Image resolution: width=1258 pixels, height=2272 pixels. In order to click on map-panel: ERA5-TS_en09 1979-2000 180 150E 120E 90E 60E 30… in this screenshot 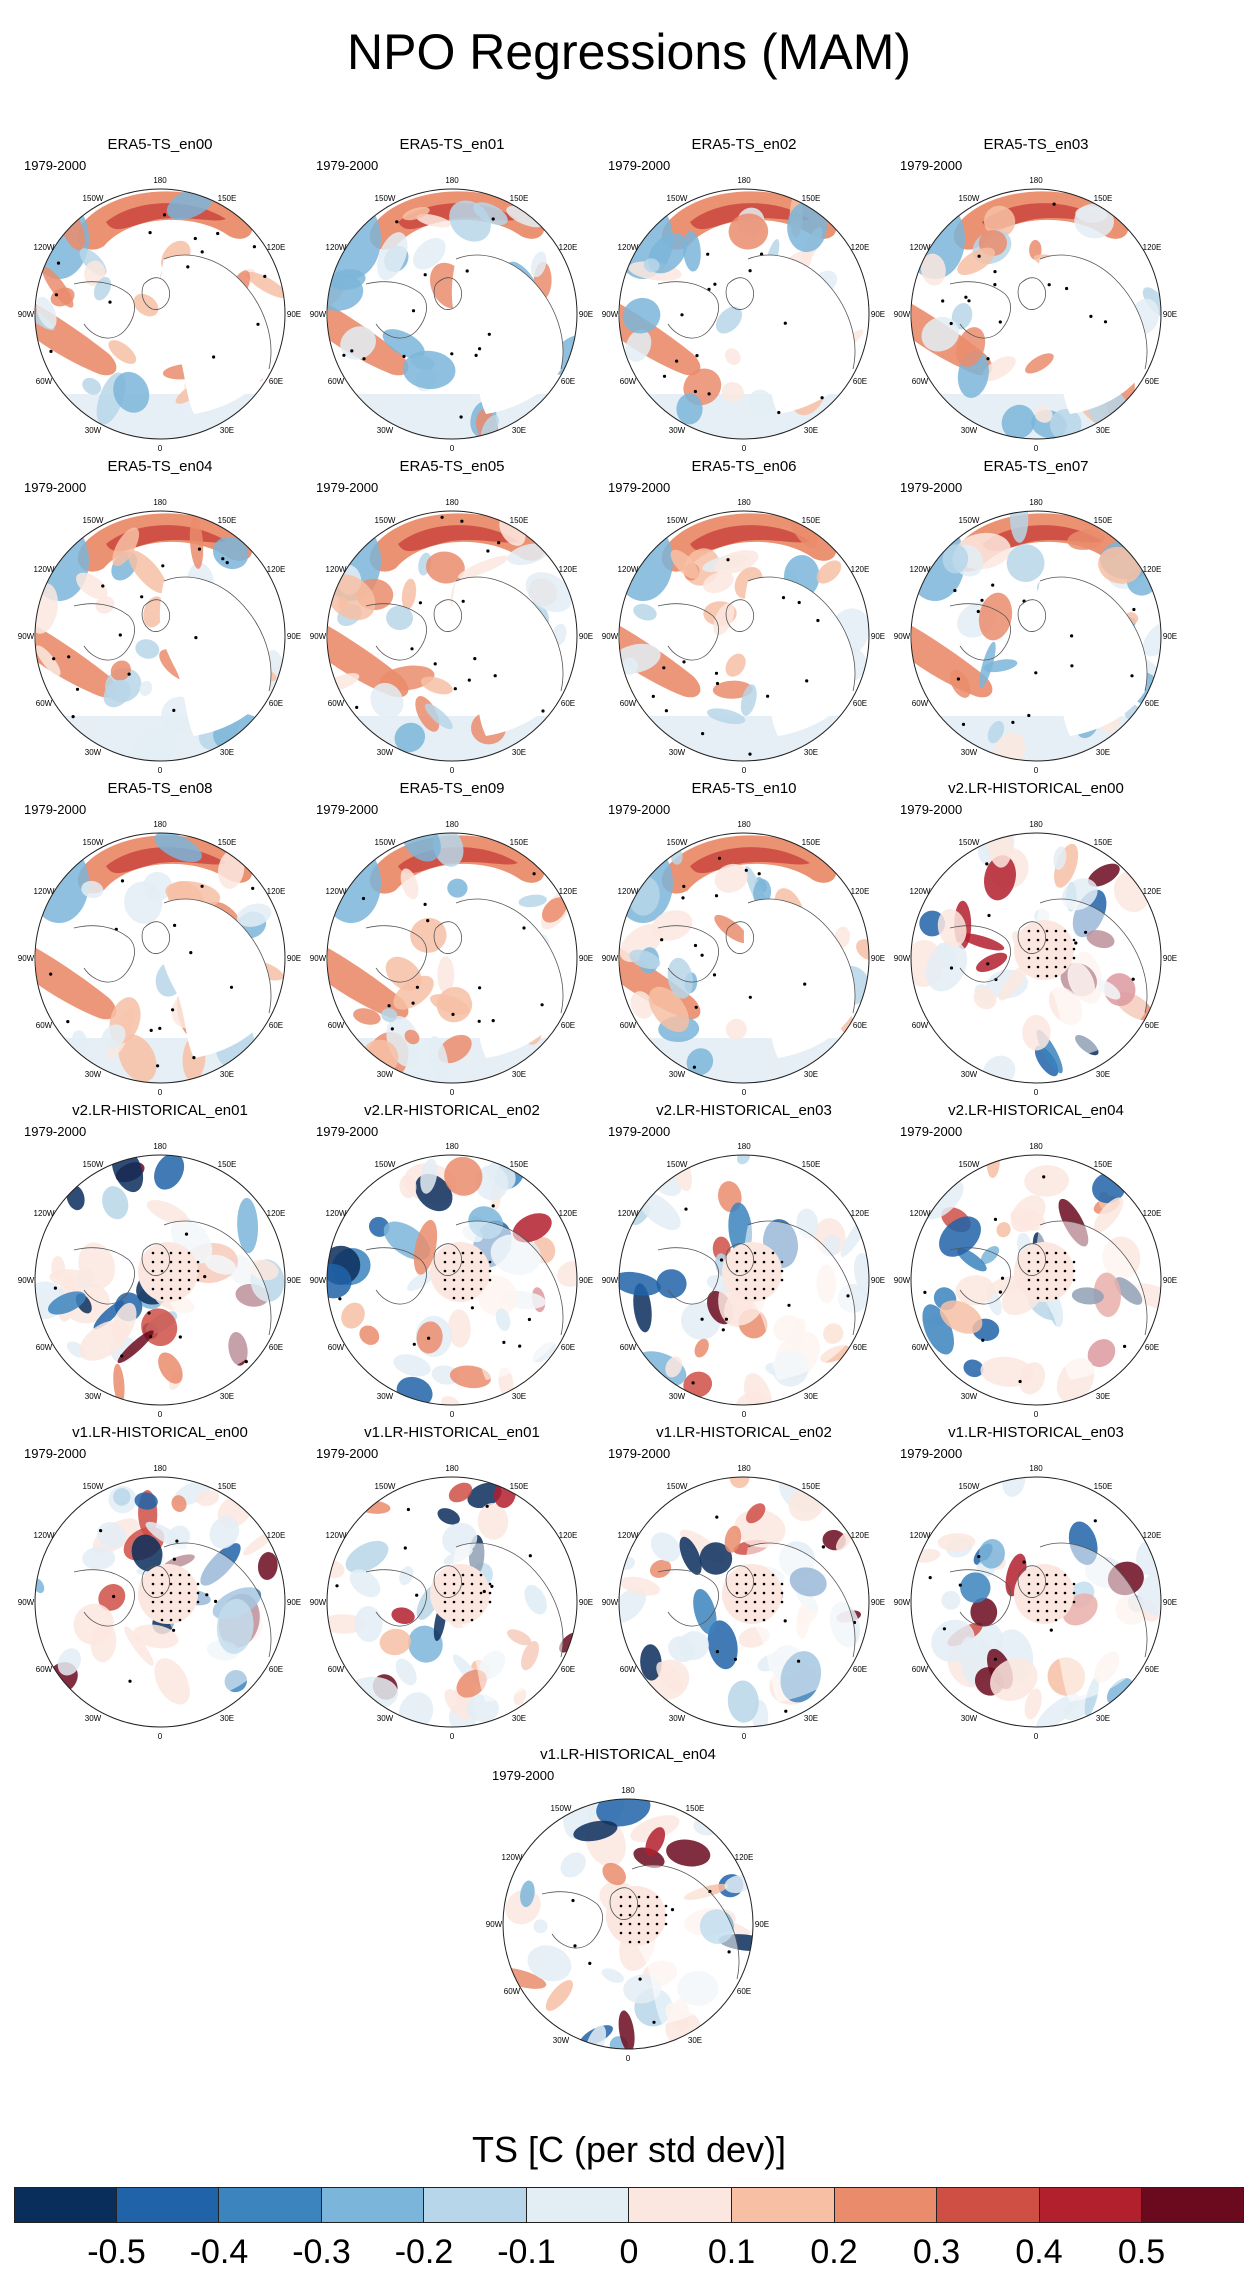, I will do `click(452, 938)`.